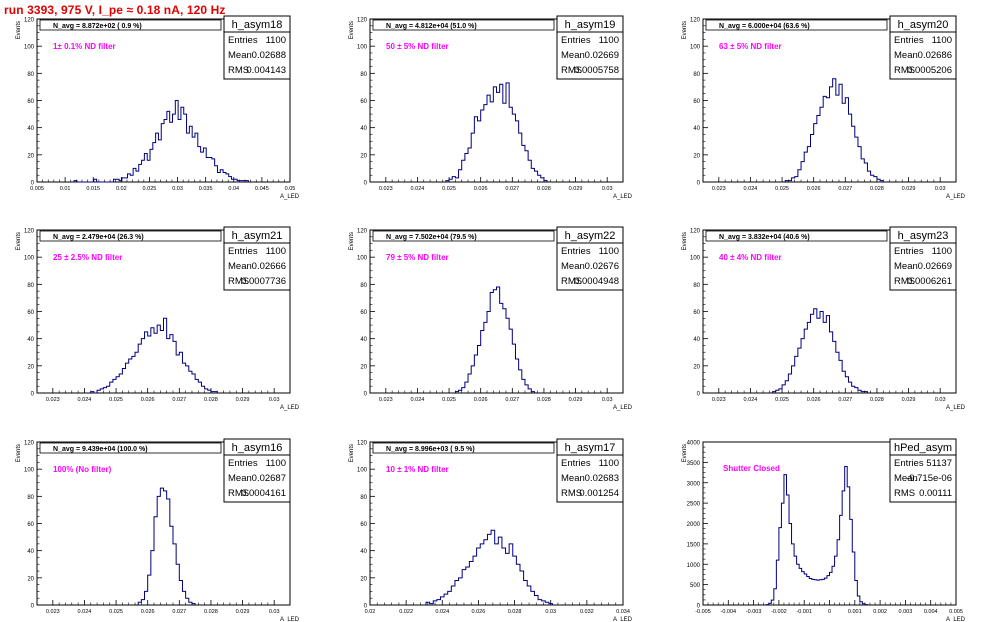  What do you see at coordinates (93, 189) in the screenshot?
I see `x-tick-label: 0.015` at bounding box center [93, 189].